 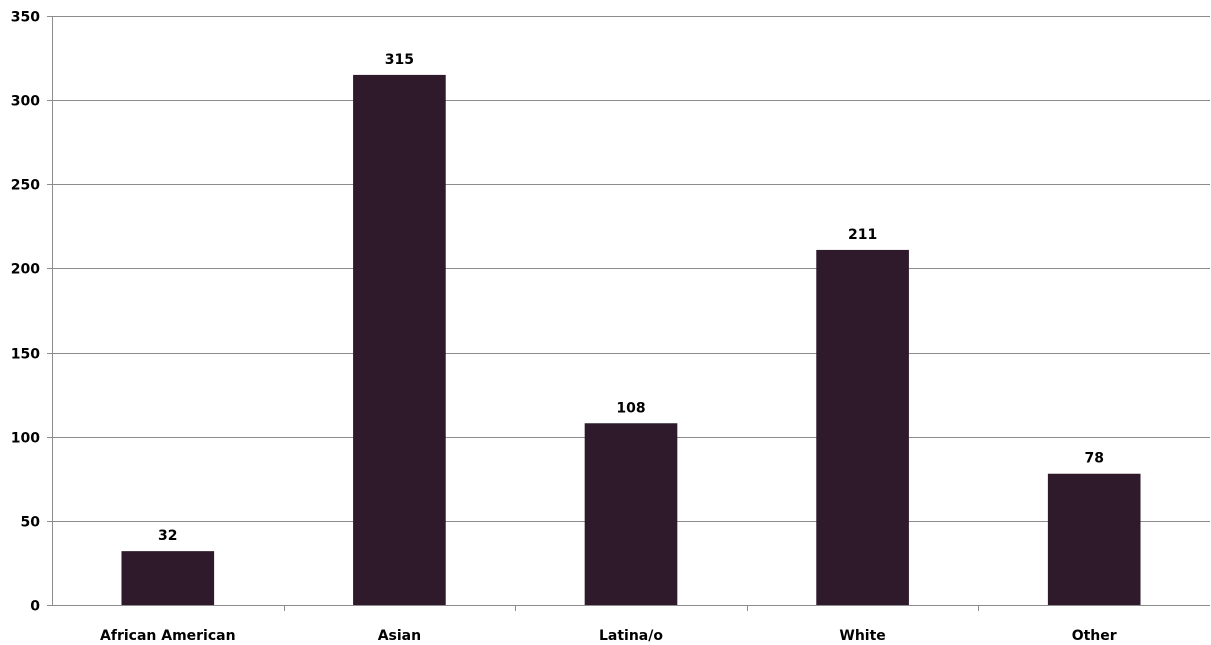 I want to click on y-tick-label-250: 250, so click(x=25, y=186).